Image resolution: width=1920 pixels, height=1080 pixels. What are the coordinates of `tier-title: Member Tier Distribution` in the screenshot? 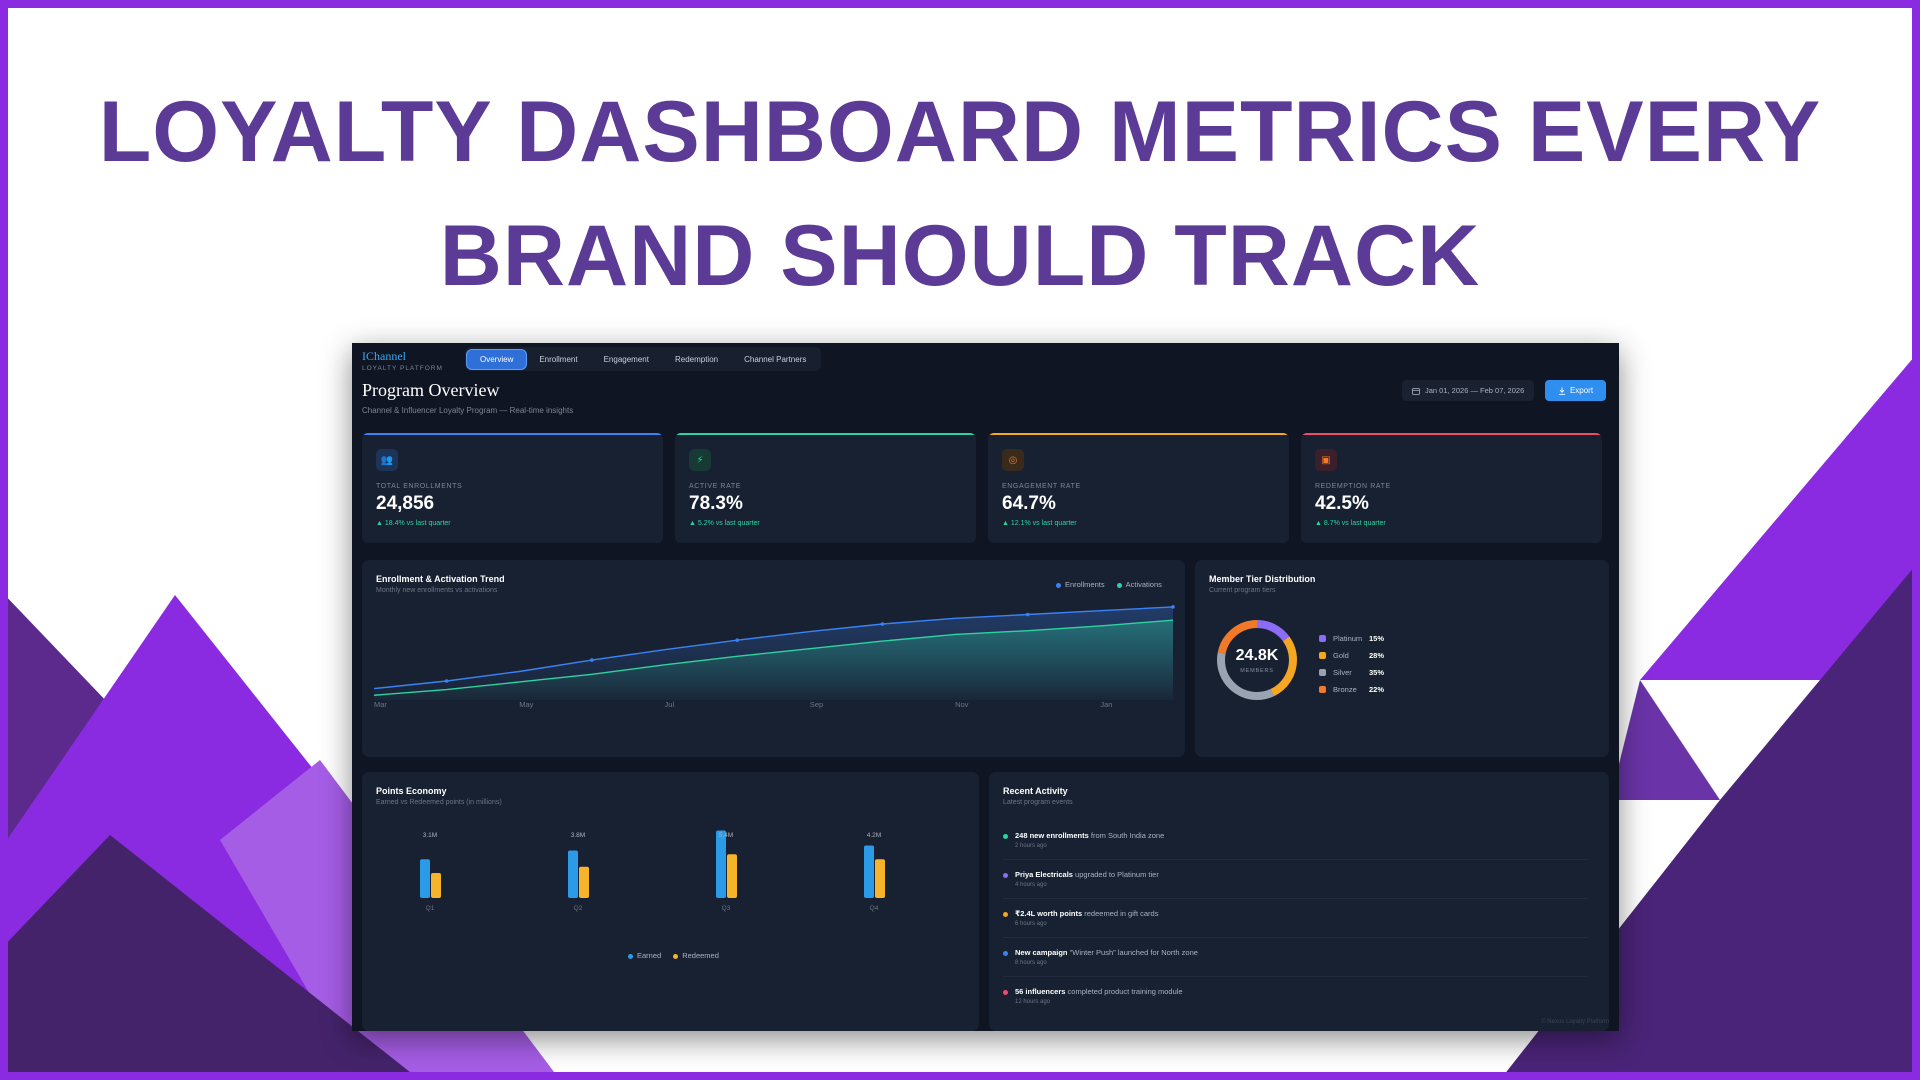 It's located at (1262, 579).